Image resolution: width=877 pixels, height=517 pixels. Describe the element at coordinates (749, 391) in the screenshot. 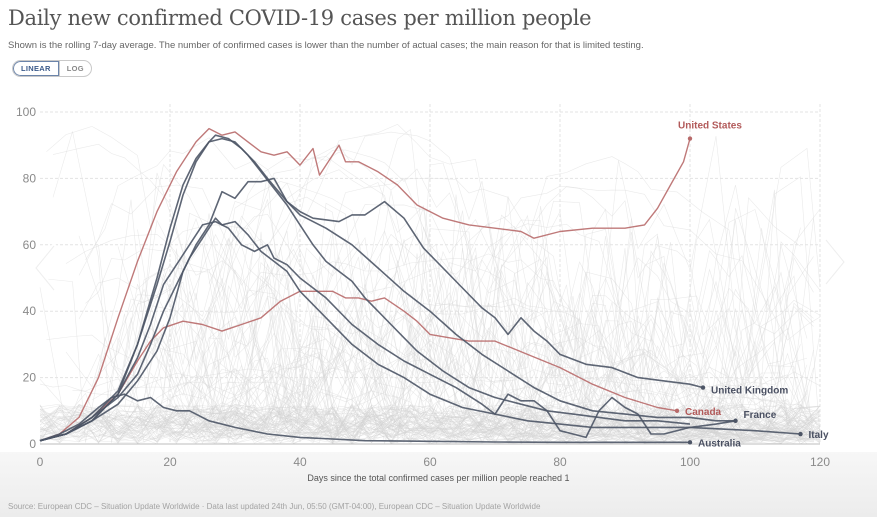

I see `series-label-united-kingdom: United Kingdom` at that location.